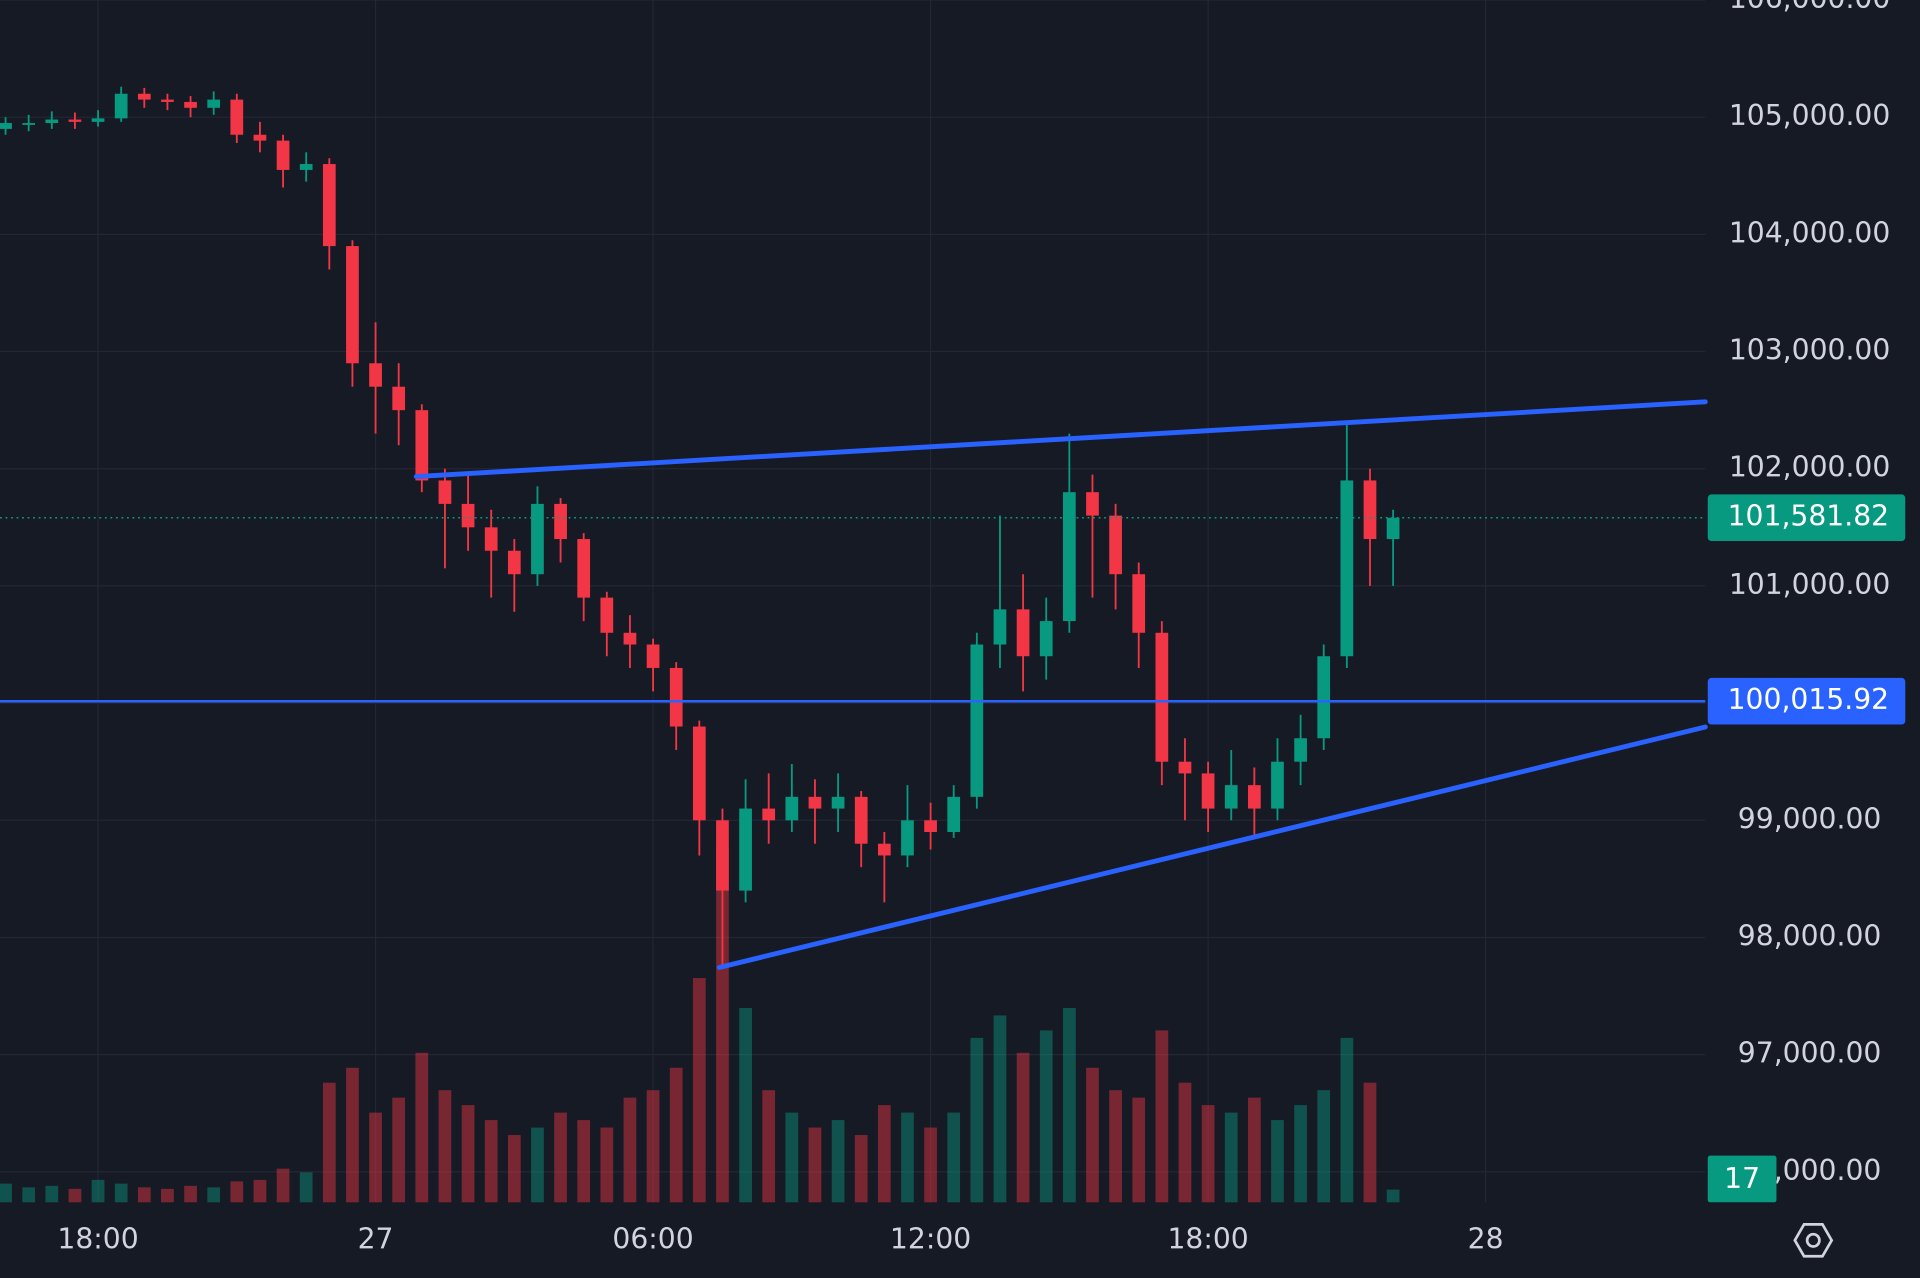 The height and width of the screenshot is (1278, 1920). Describe the element at coordinates (1806, 701) in the screenshot. I see `price-badge` at that location.